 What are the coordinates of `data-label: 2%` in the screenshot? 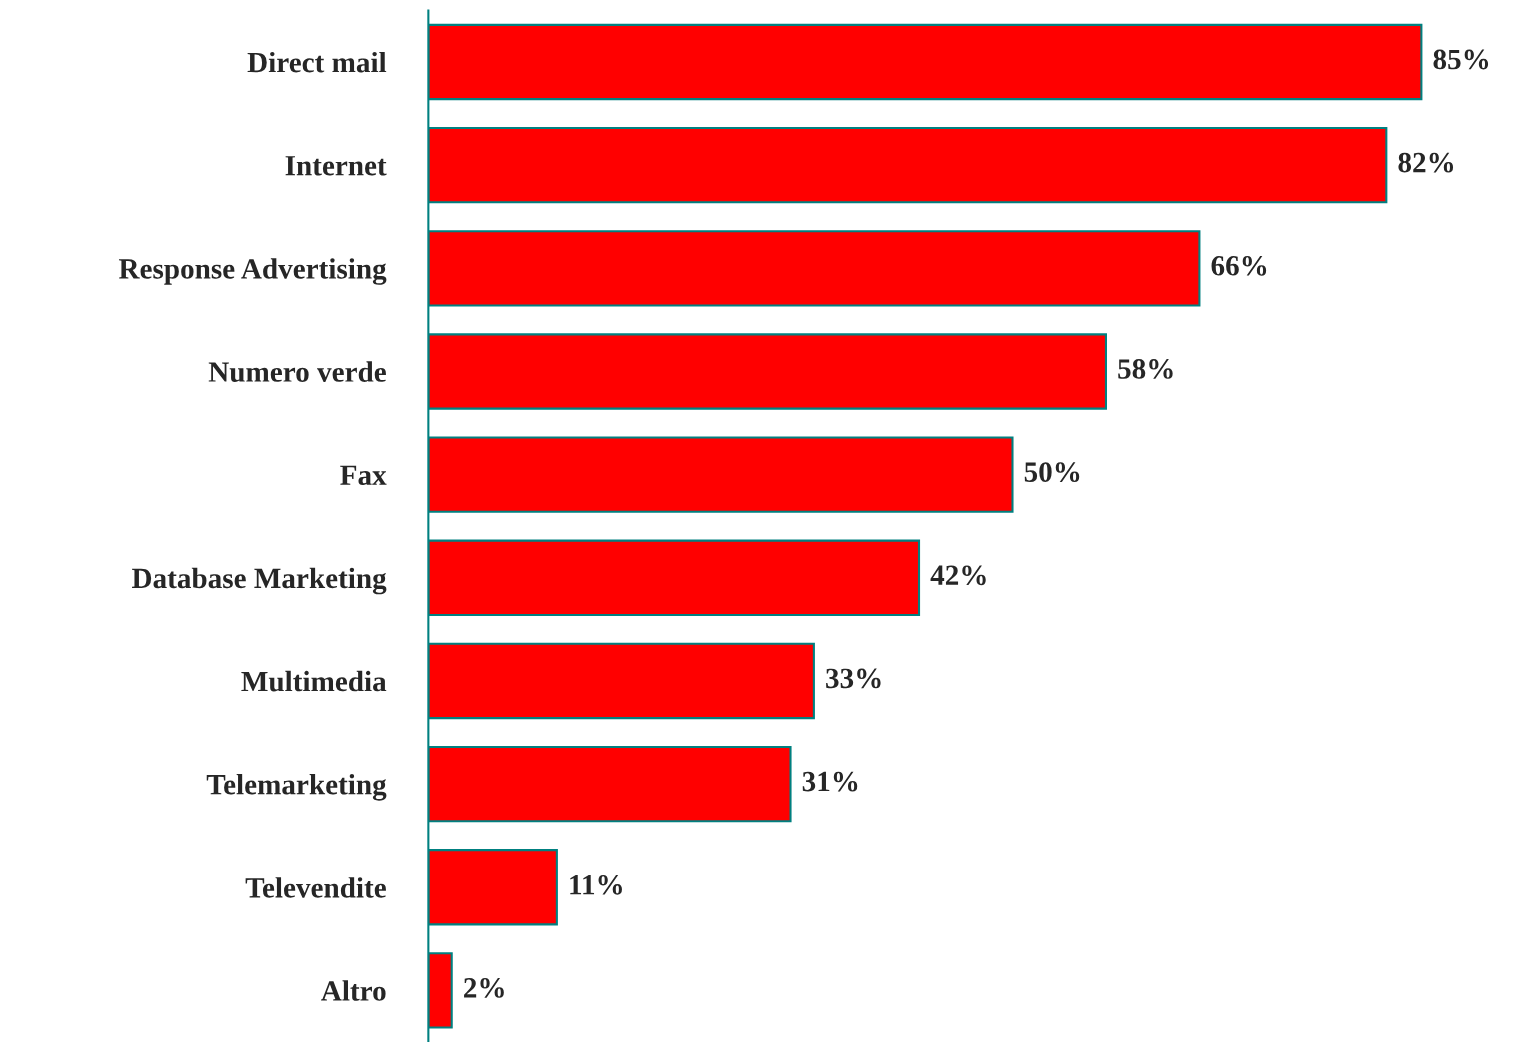 It's located at (484, 988).